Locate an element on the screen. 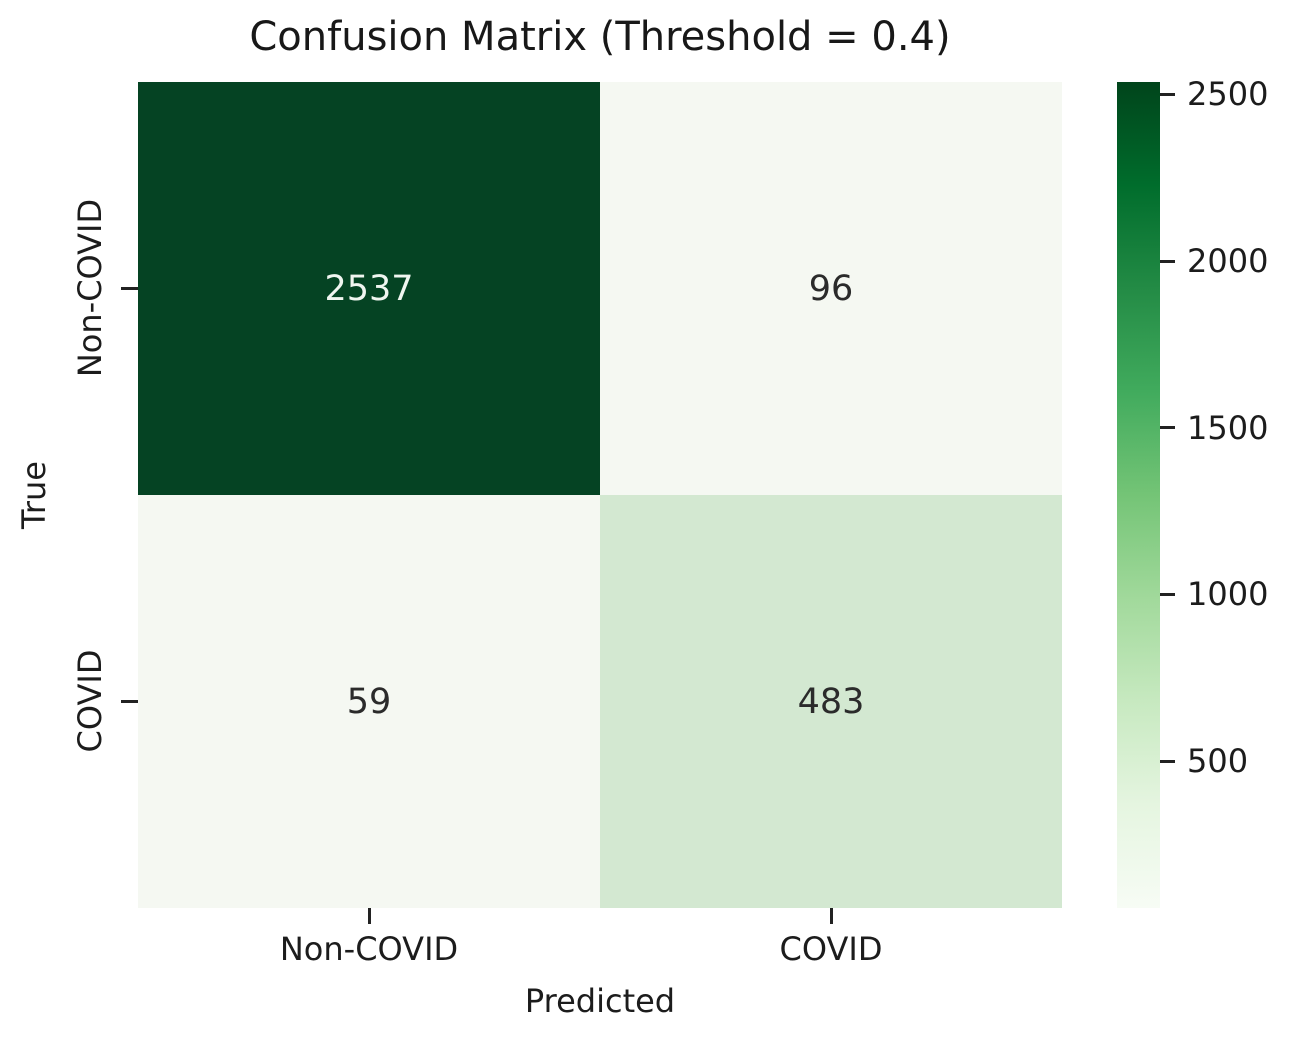 Image resolution: width=1299 pixels, height=1040 pixels. colorbar-tick: 500 is located at coordinates (1204, 761).